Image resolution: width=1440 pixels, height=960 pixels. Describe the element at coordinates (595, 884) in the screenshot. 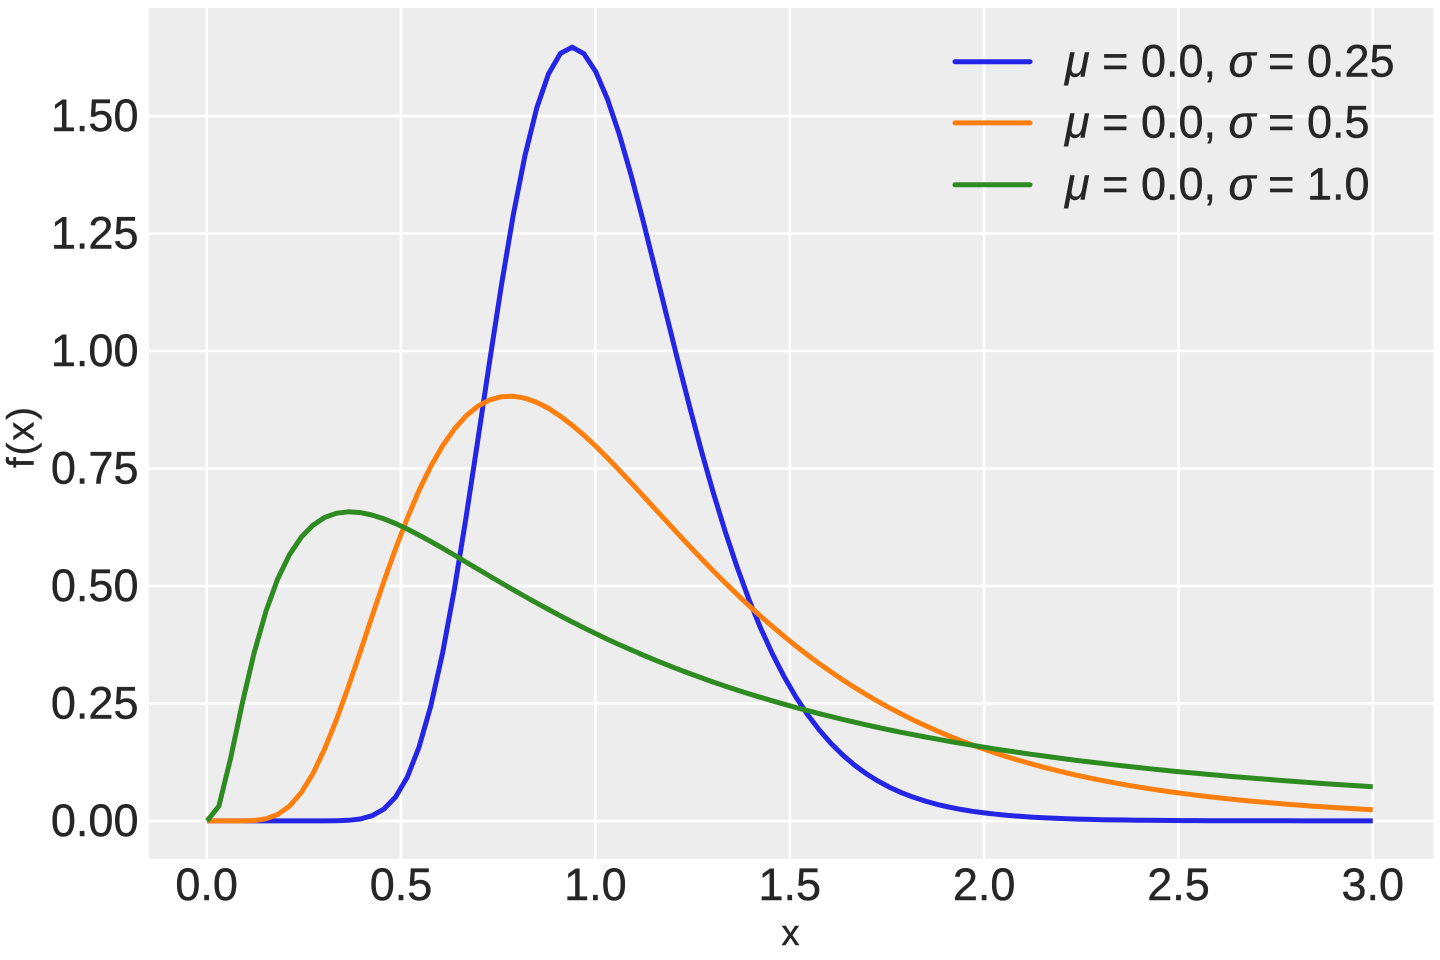

I see `svg-text: 1.0` at that location.